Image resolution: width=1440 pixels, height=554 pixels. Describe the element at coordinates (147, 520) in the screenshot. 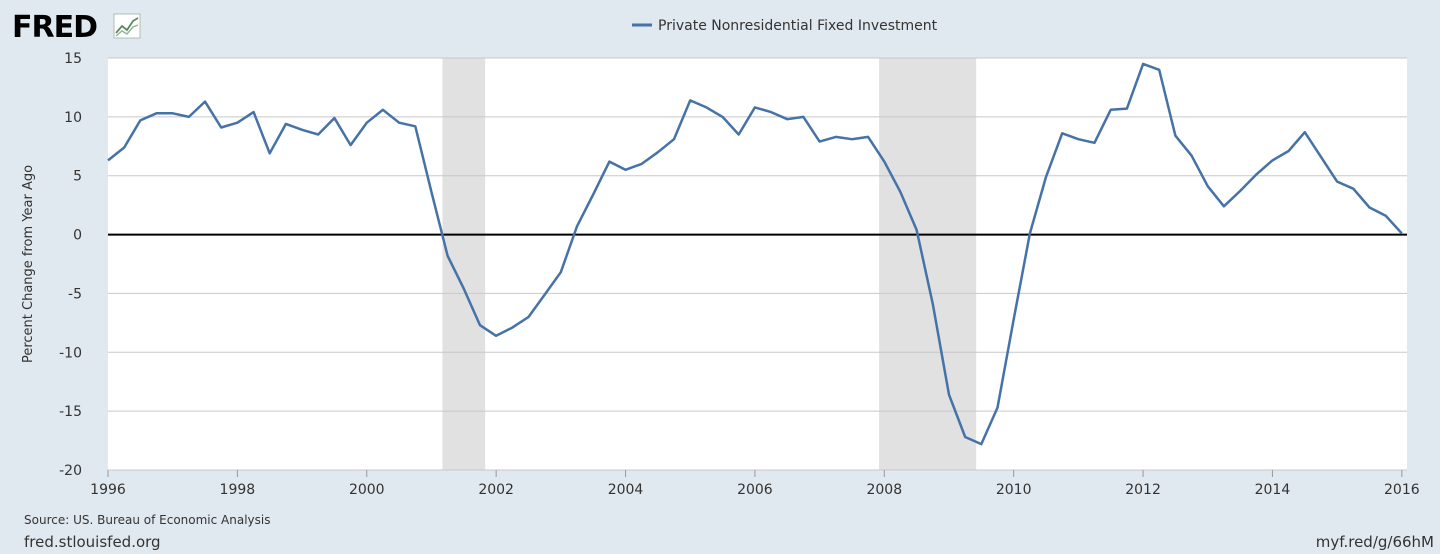

I see `source-note: Source: US. Bureau of Economic Analysis` at that location.